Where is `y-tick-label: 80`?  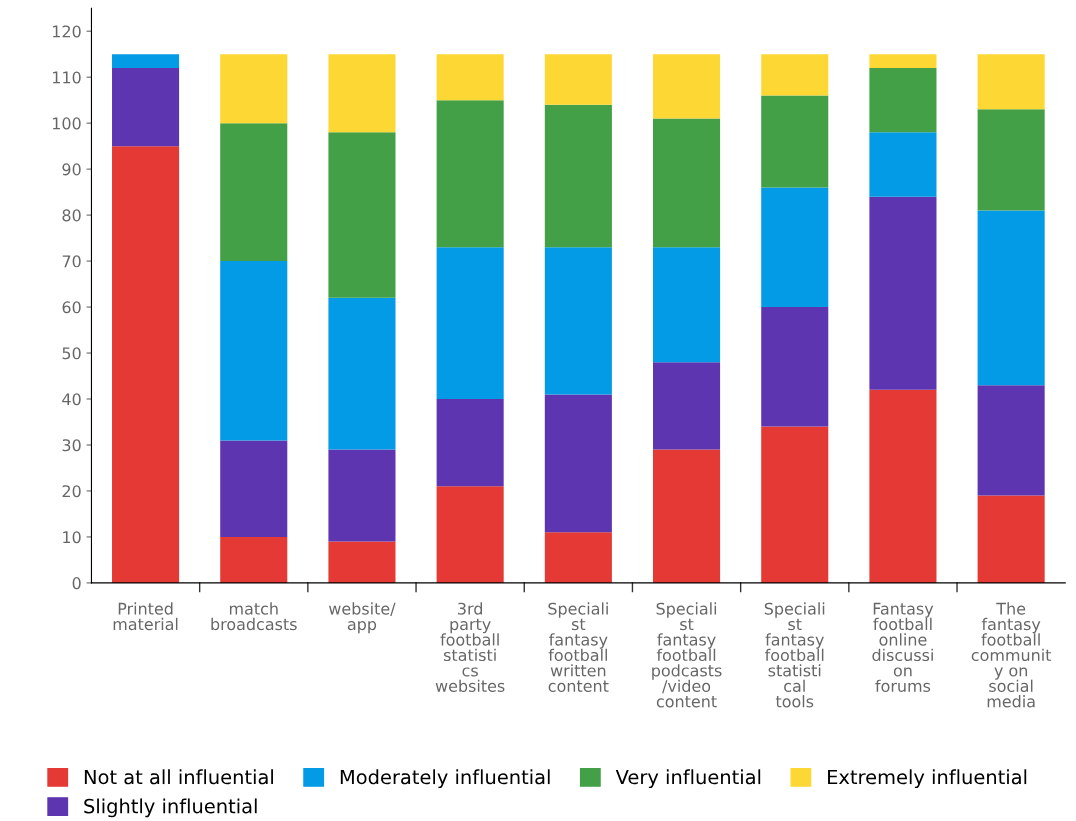
y-tick-label: 80 is located at coordinates (71, 215).